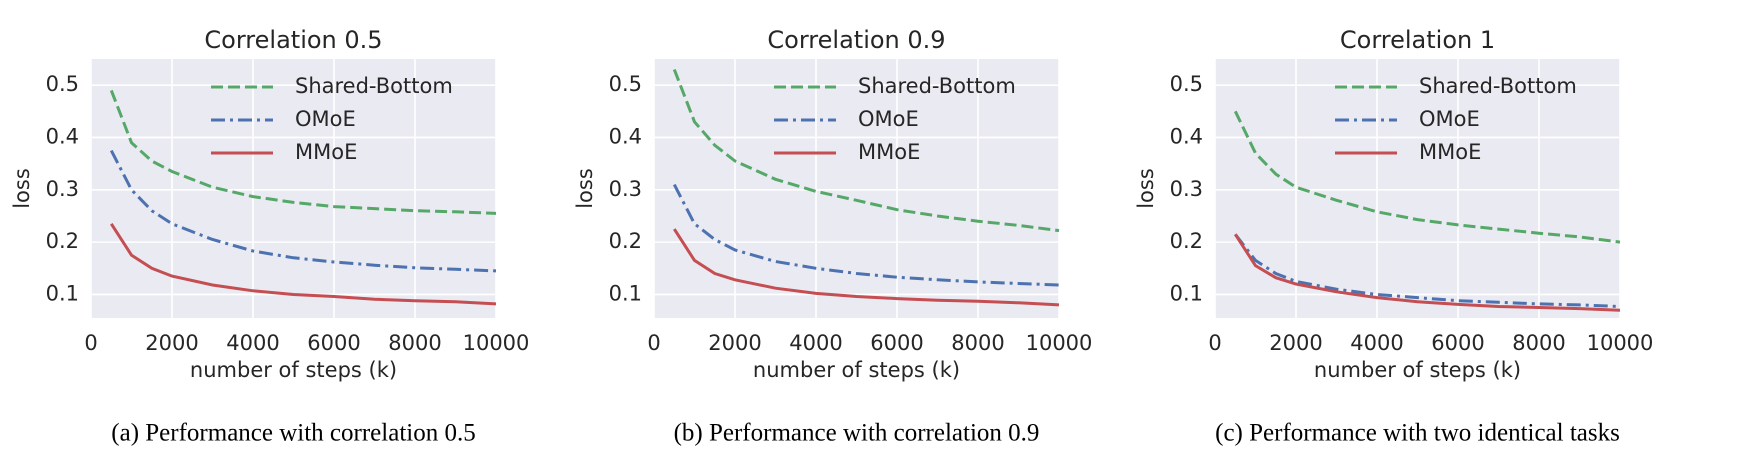 This screenshot has width=1740, height=470. What do you see at coordinates (857, 433) in the screenshot?
I see `caption: (b) Performance with correlation 0.9` at bounding box center [857, 433].